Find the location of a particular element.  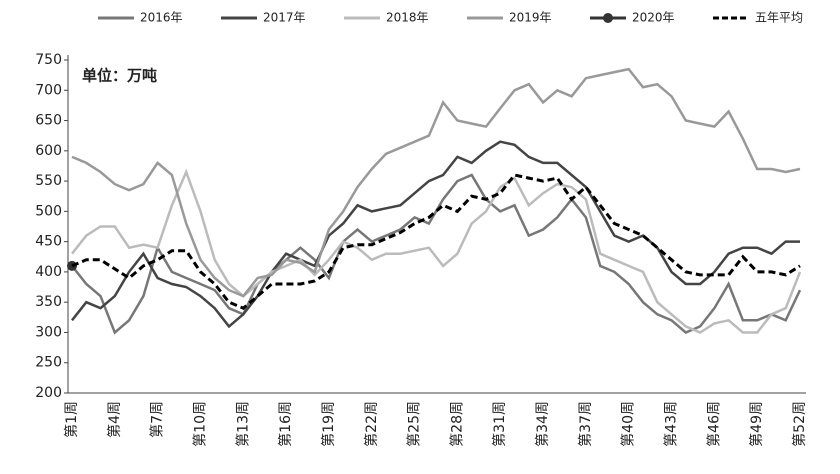

x-tick-label: 第37周 is located at coordinates (585, 424).